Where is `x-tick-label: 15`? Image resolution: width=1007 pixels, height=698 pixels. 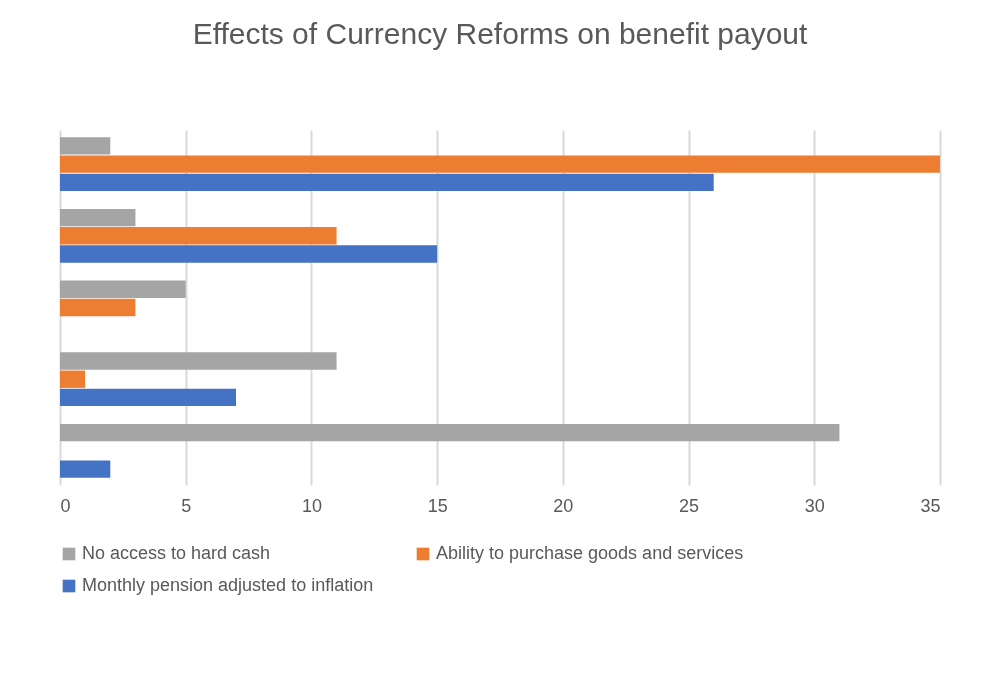
x-tick-label: 15 is located at coordinates (437, 505).